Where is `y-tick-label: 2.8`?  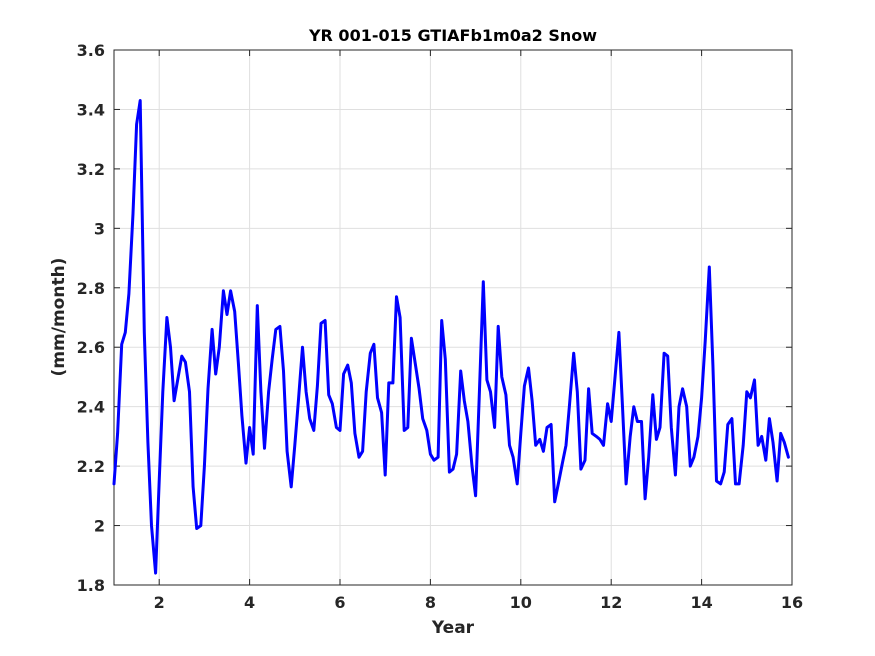
y-tick-label: 2.8 is located at coordinates (91, 288).